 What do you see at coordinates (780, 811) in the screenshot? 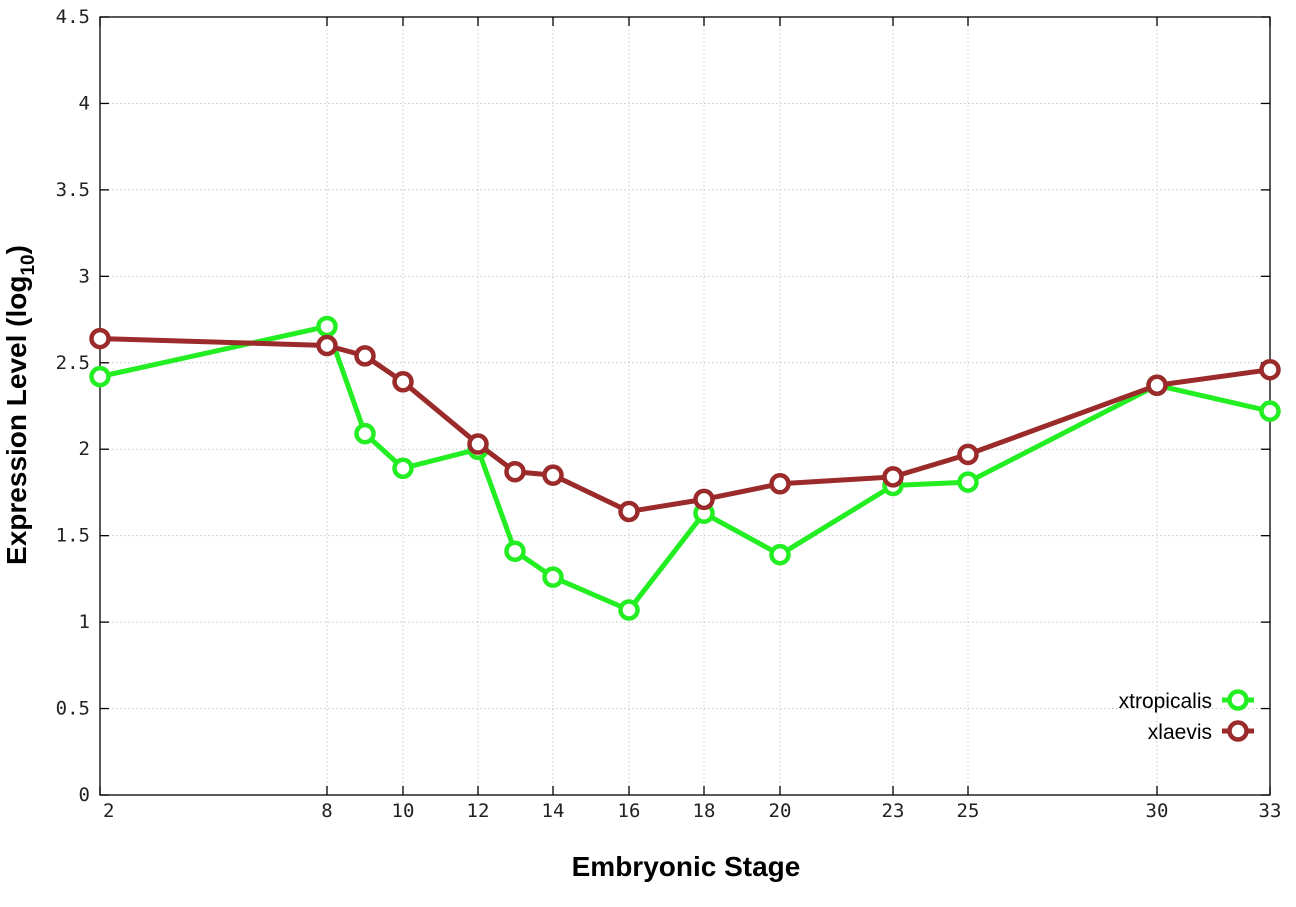
I see `x-tick-label: 20` at bounding box center [780, 811].